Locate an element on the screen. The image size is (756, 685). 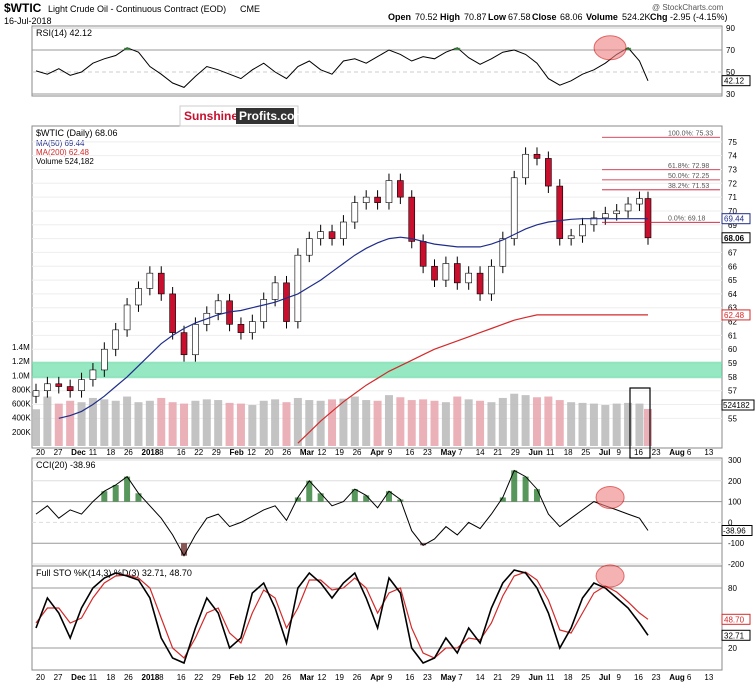
cci-tick-label: 300 is located at coordinates (735, 460).